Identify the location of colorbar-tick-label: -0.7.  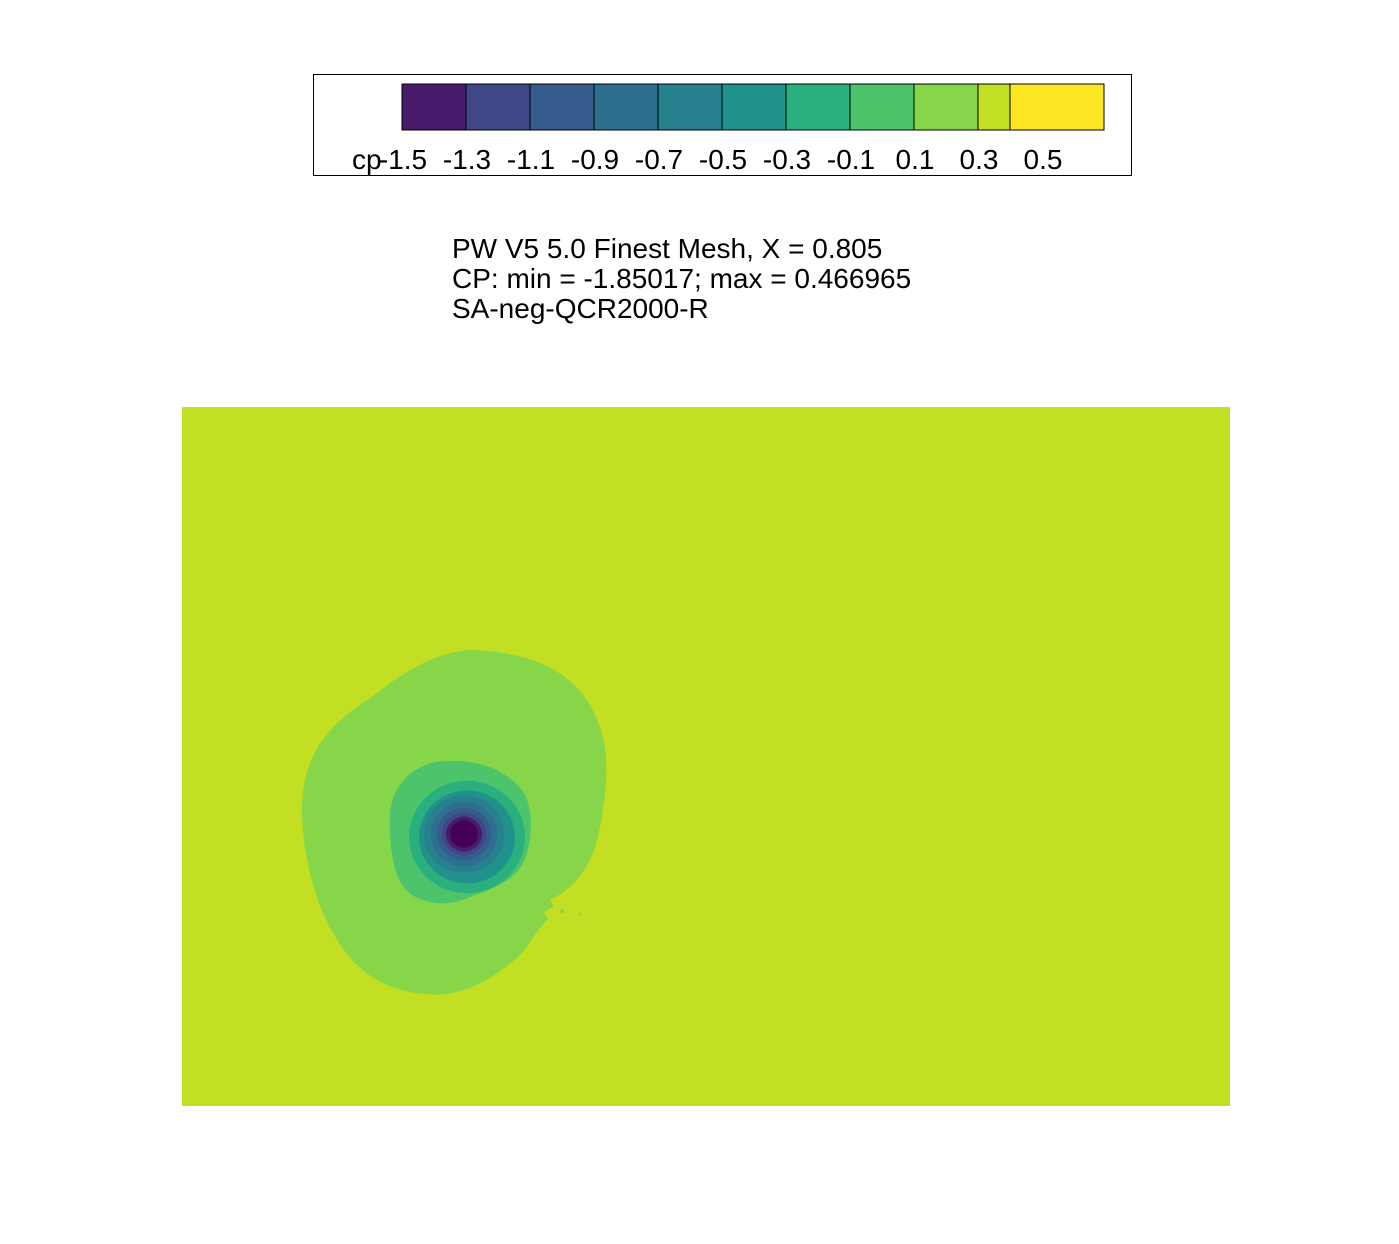
(659, 159).